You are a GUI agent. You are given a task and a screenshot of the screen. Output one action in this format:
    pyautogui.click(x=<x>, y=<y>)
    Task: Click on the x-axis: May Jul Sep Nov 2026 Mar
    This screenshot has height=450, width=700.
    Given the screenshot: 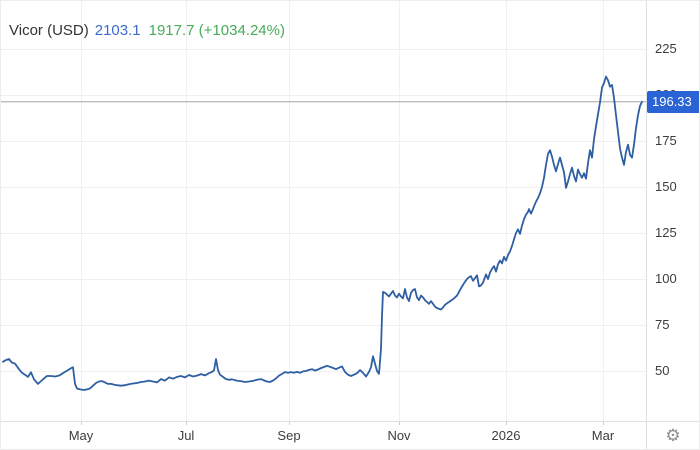 What is the action you would take?
    pyautogui.click(x=323, y=435)
    